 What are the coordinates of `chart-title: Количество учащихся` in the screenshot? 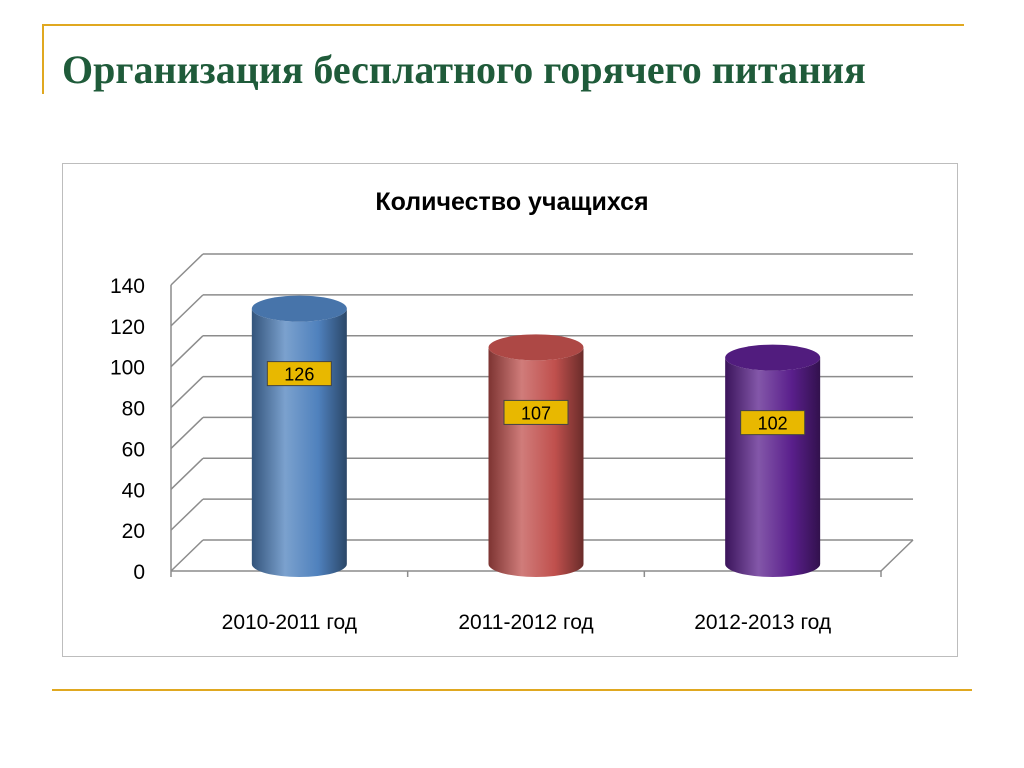 It's located at (511, 202).